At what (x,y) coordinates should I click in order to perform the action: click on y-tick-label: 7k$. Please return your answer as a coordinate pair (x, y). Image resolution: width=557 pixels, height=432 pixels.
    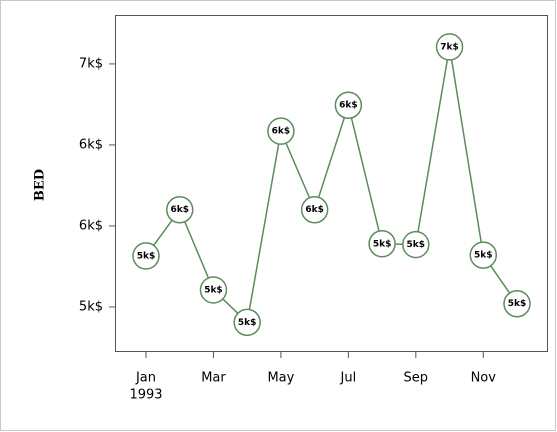
    Looking at the image, I should click on (91, 63).